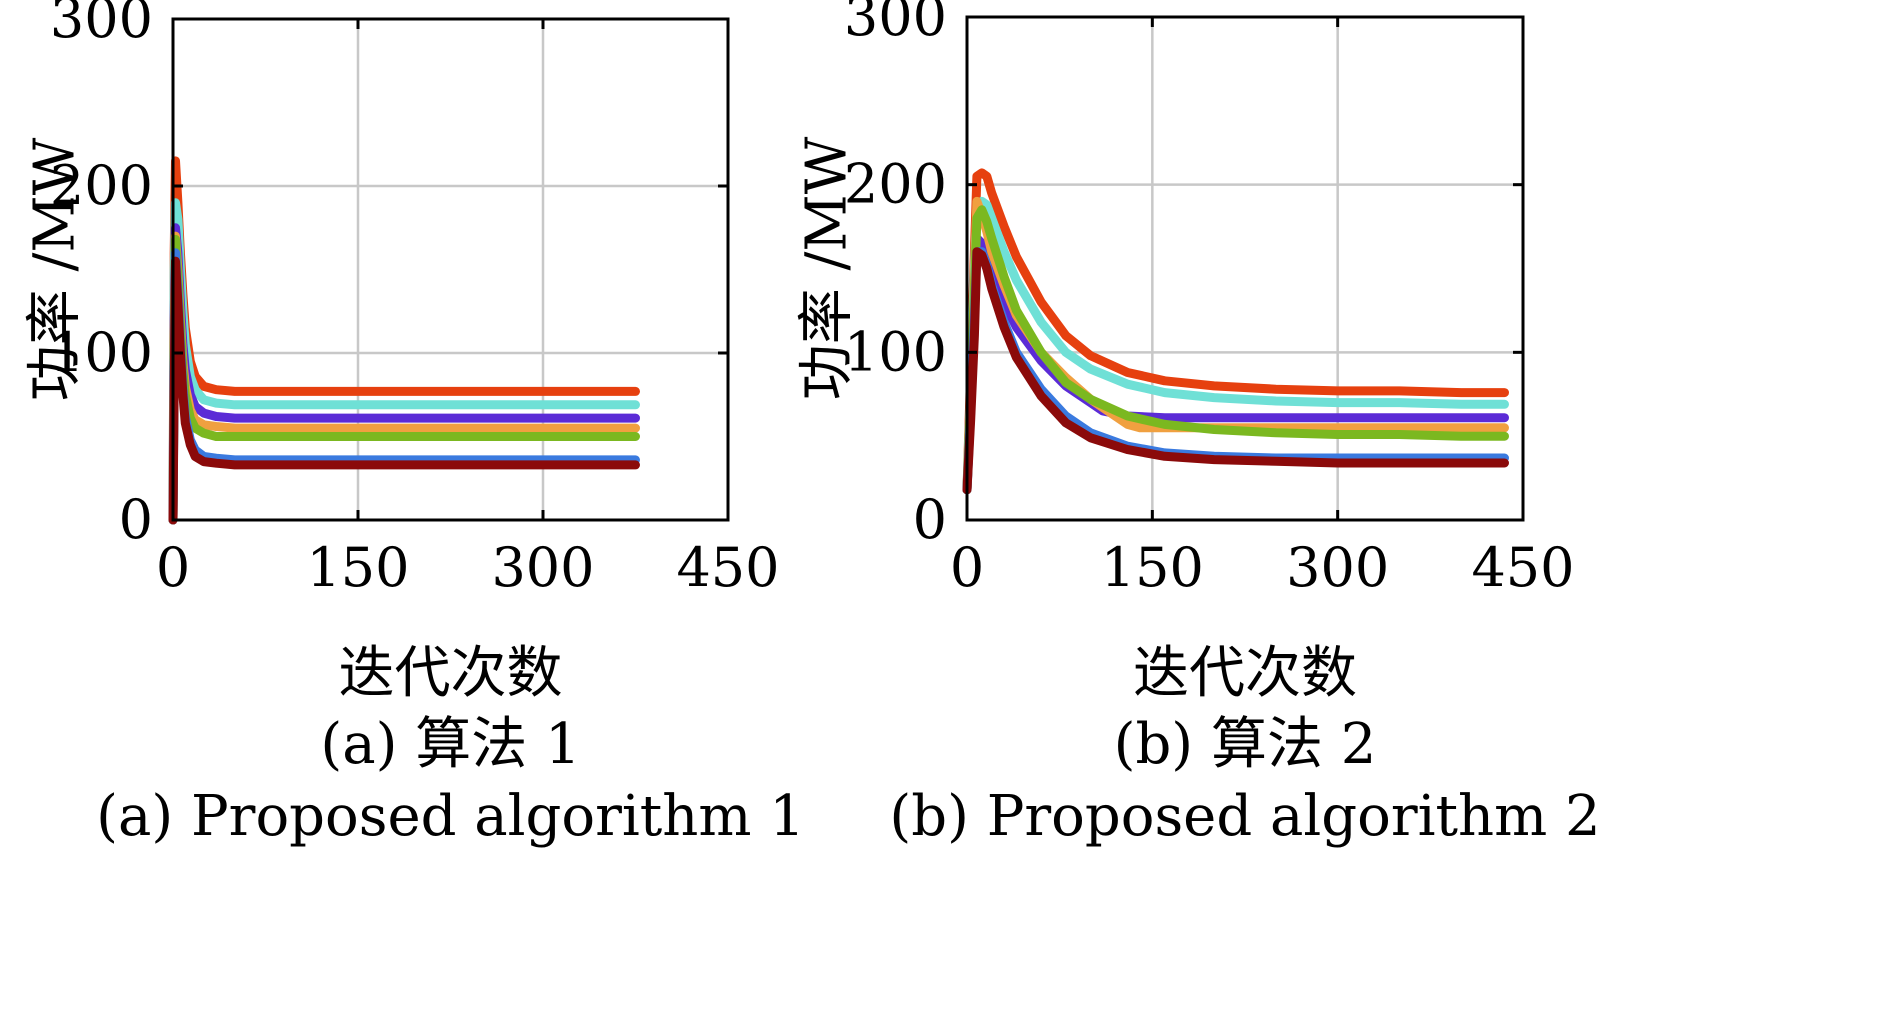  I want to click on panel-a-xtick-label-0: 0, so click(173, 567).